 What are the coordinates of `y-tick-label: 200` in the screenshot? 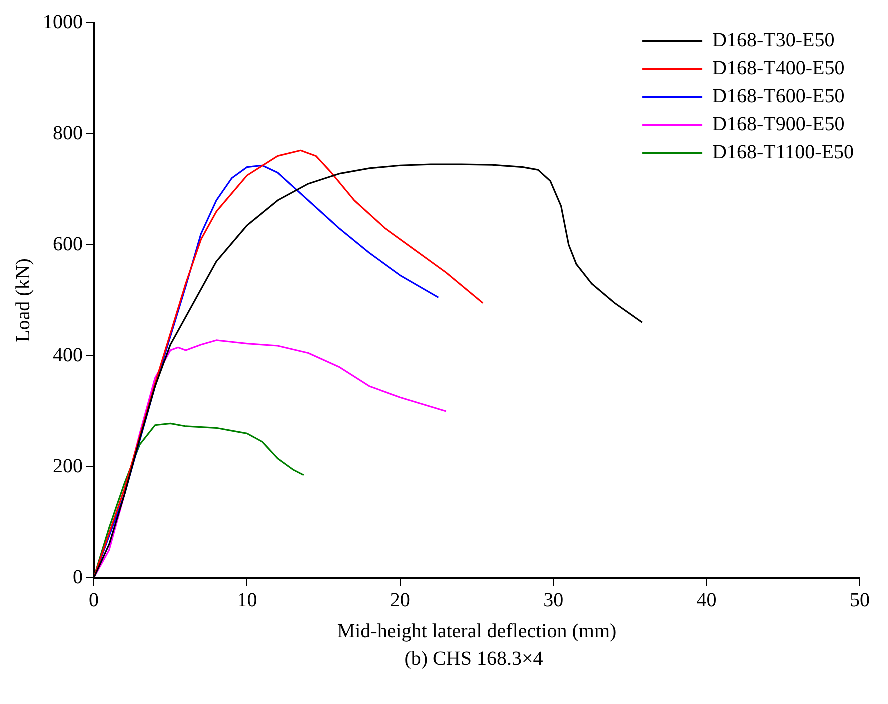 It's located at (68, 466).